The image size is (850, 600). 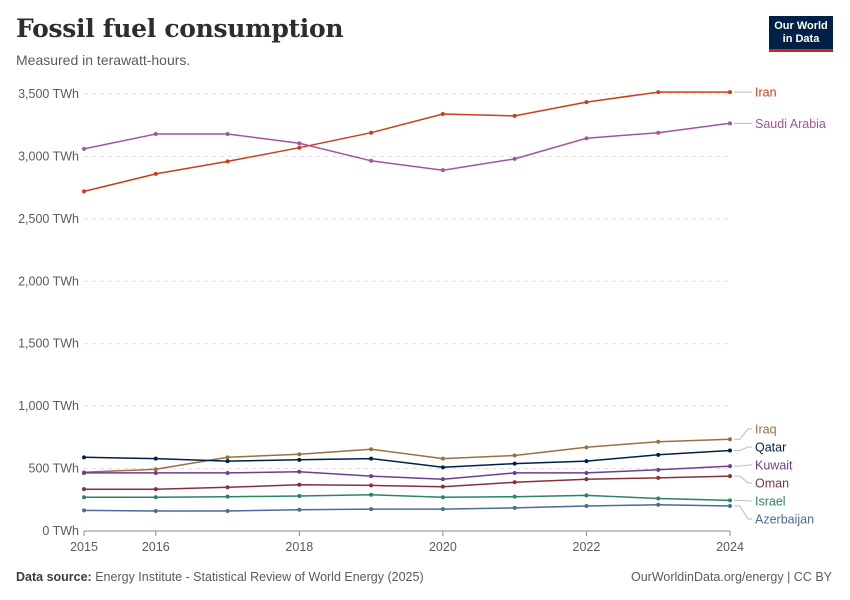 I want to click on series-label-qatar: Qatar, so click(x=770, y=448).